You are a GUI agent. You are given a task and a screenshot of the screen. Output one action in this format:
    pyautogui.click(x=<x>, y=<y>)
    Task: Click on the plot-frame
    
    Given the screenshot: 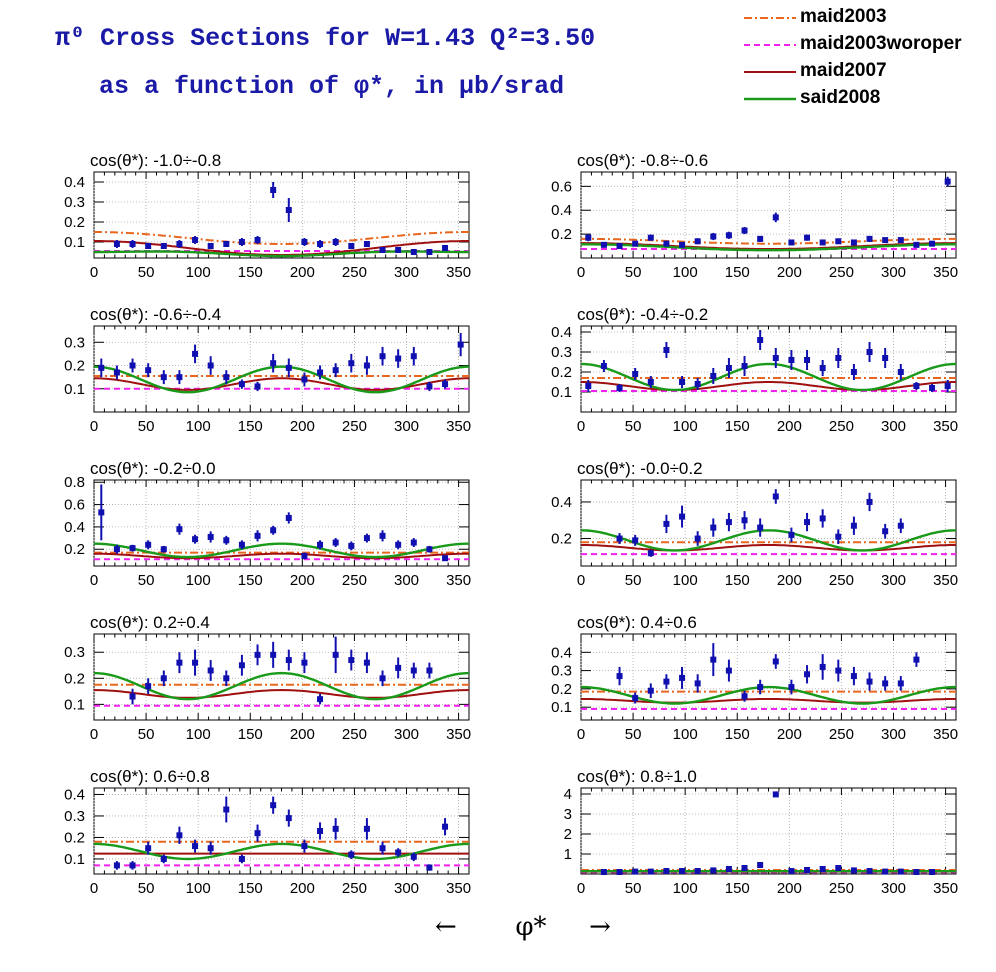 What is the action you would take?
    pyautogui.click(x=281, y=831)
    